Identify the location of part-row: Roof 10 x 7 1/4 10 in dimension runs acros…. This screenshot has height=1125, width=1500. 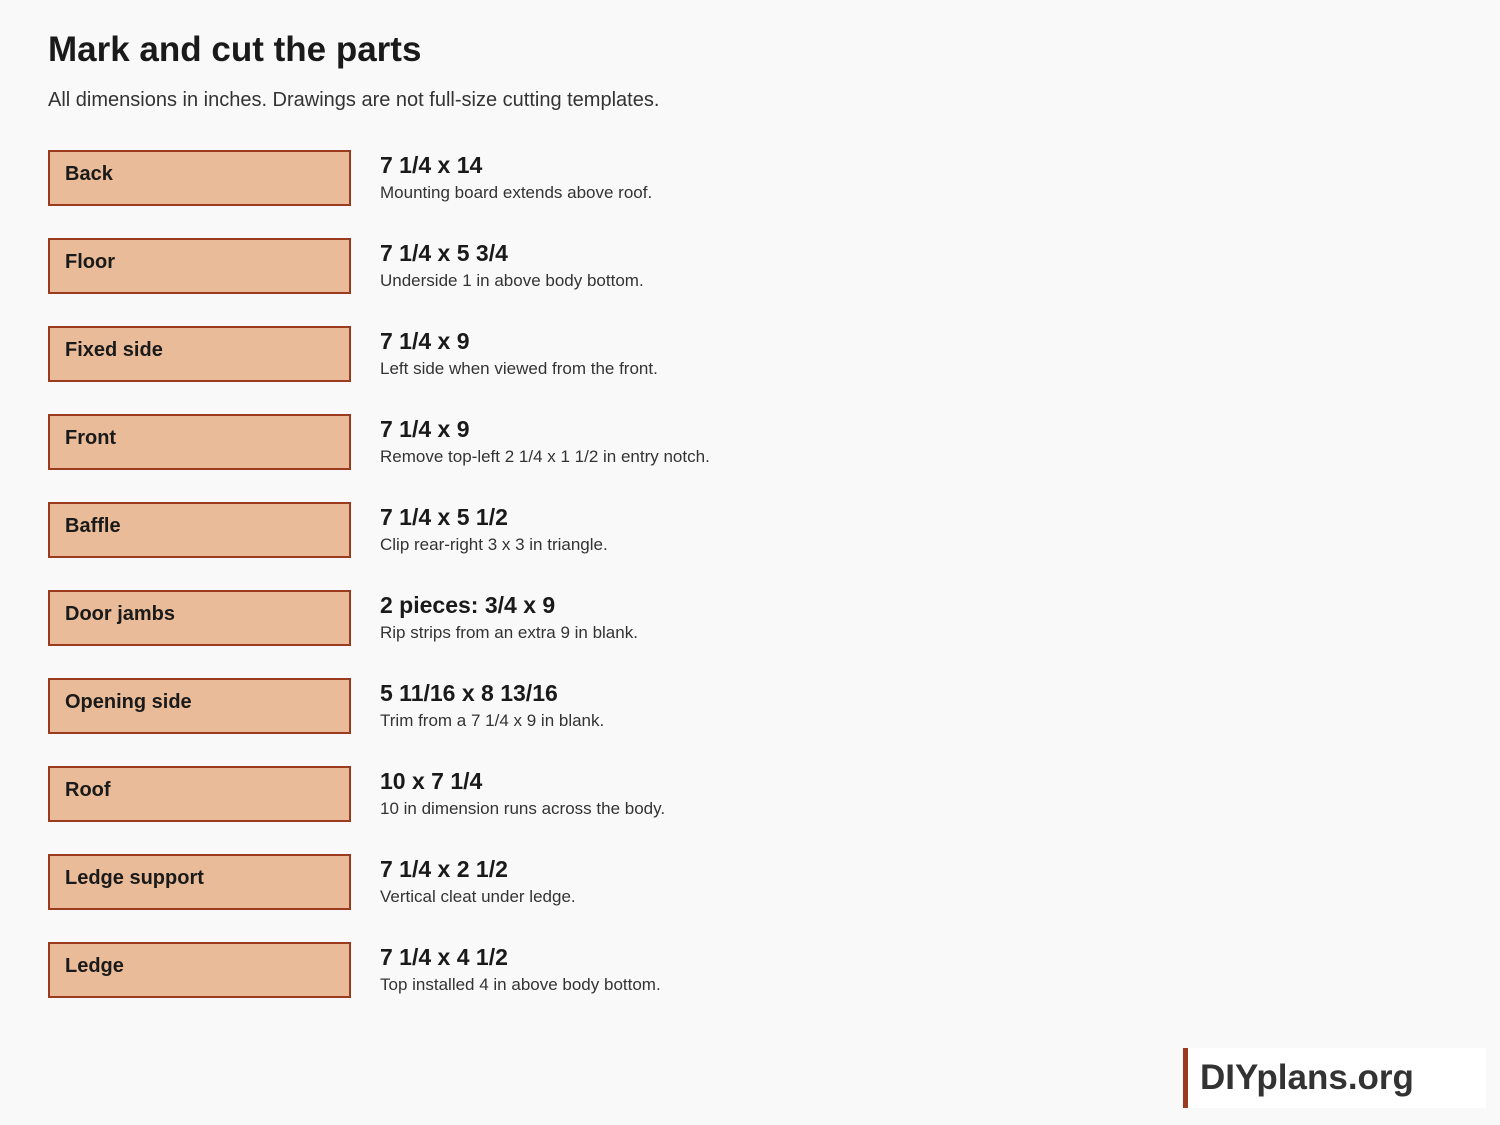
(498, 794).